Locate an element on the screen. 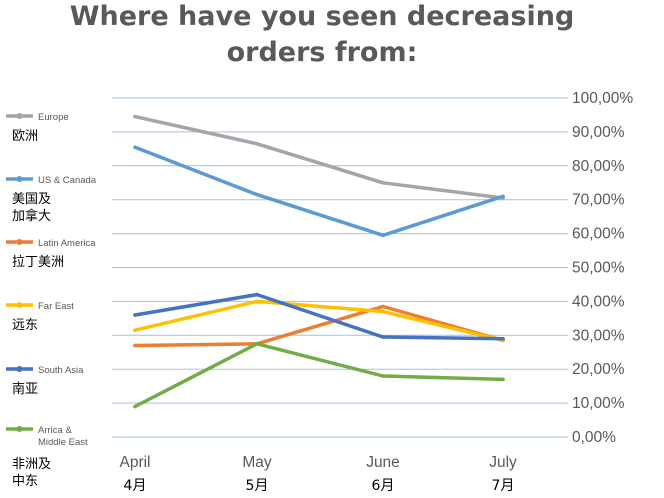  x-axis-category-labels: April 4月 May 5月 June 6月 July 7月 is located at coordinates (318, 474).